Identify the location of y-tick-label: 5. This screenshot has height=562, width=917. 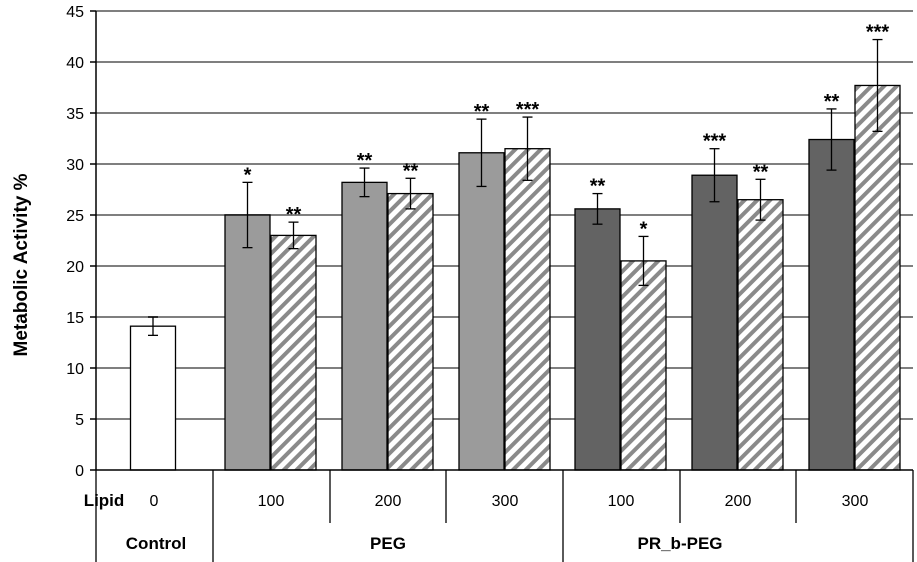
(79, 420).